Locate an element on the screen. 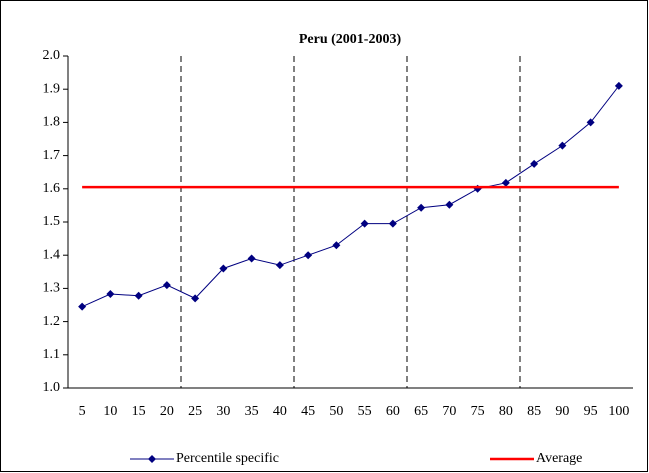 This screenshot has height=473, width=649. legend-label: Percentile specific is located at coordinates (227, 458).